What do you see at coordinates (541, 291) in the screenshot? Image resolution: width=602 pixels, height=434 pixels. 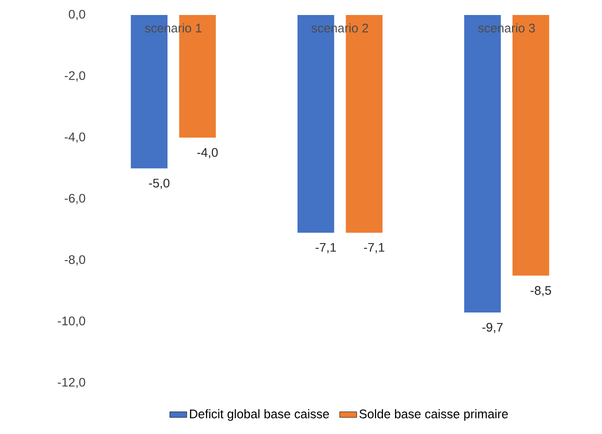 I see `data-label: -8,5` at bounding box center [541, 291].